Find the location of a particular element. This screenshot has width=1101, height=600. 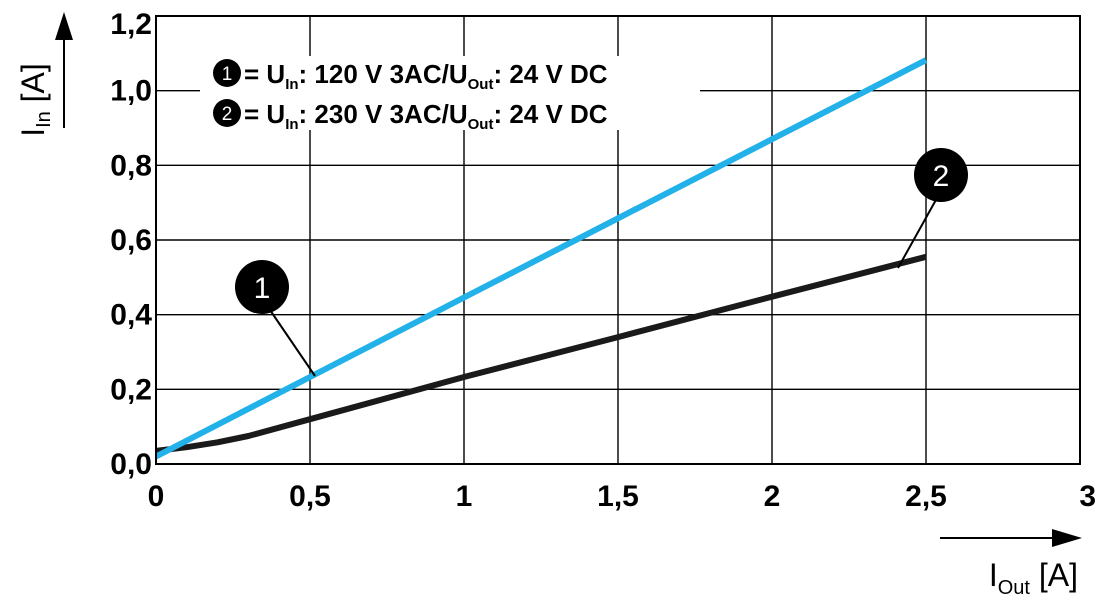

svg-text: = UIn: 120 V 3AC/UOut: 24 V DC is located at coordinates (426, 76).